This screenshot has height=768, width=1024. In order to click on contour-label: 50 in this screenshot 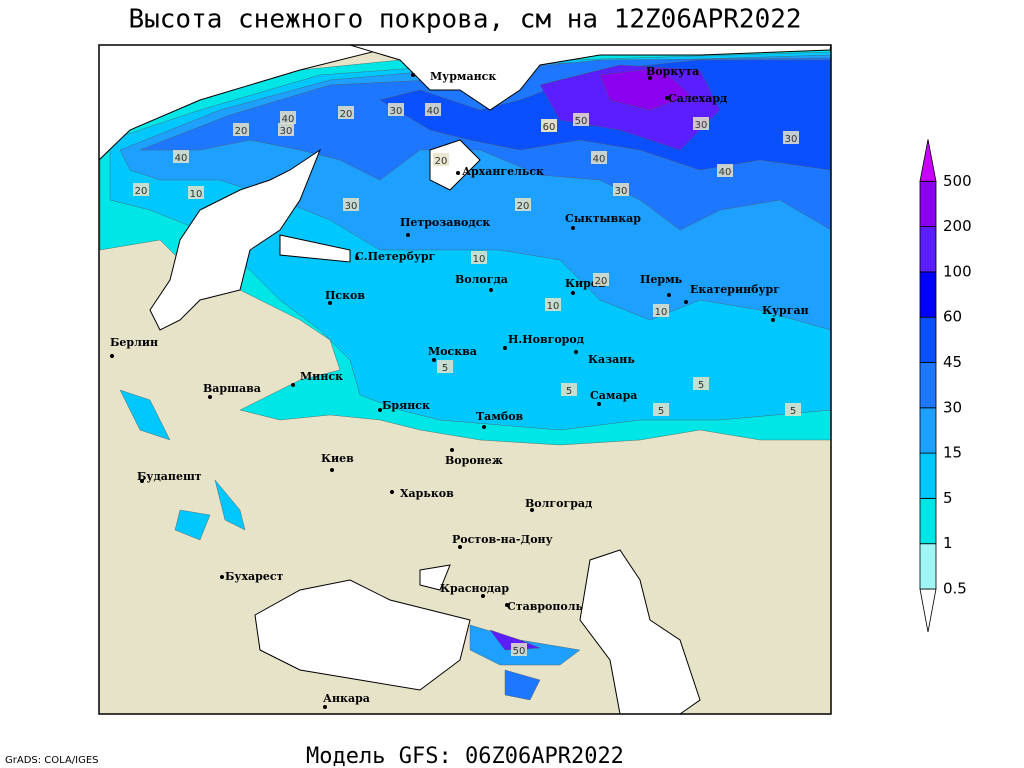, I will do `click(519, 651)`.